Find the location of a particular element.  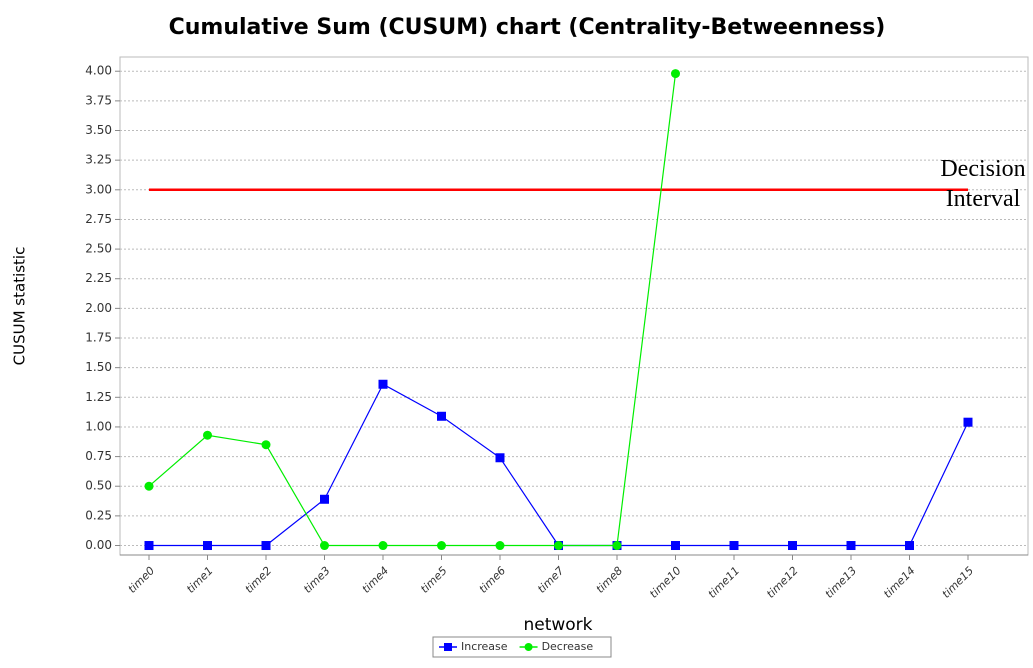

y-tick-label: 0.50 is located at coordinates (98, 486).